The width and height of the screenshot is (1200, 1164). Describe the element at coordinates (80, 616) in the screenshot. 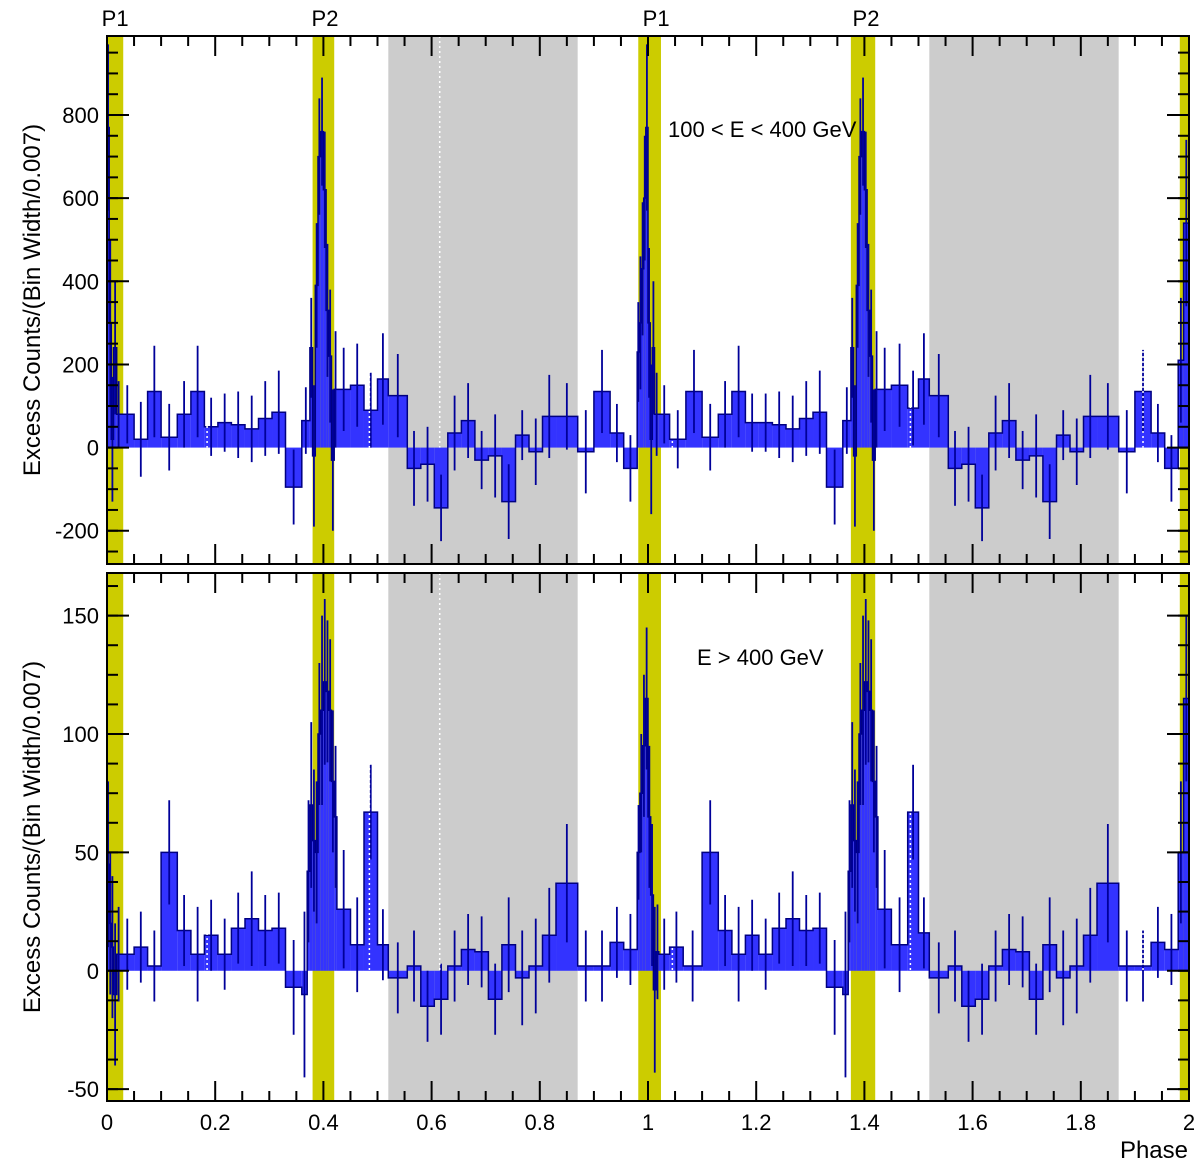

I see `y-tick-label: 150` at that location.